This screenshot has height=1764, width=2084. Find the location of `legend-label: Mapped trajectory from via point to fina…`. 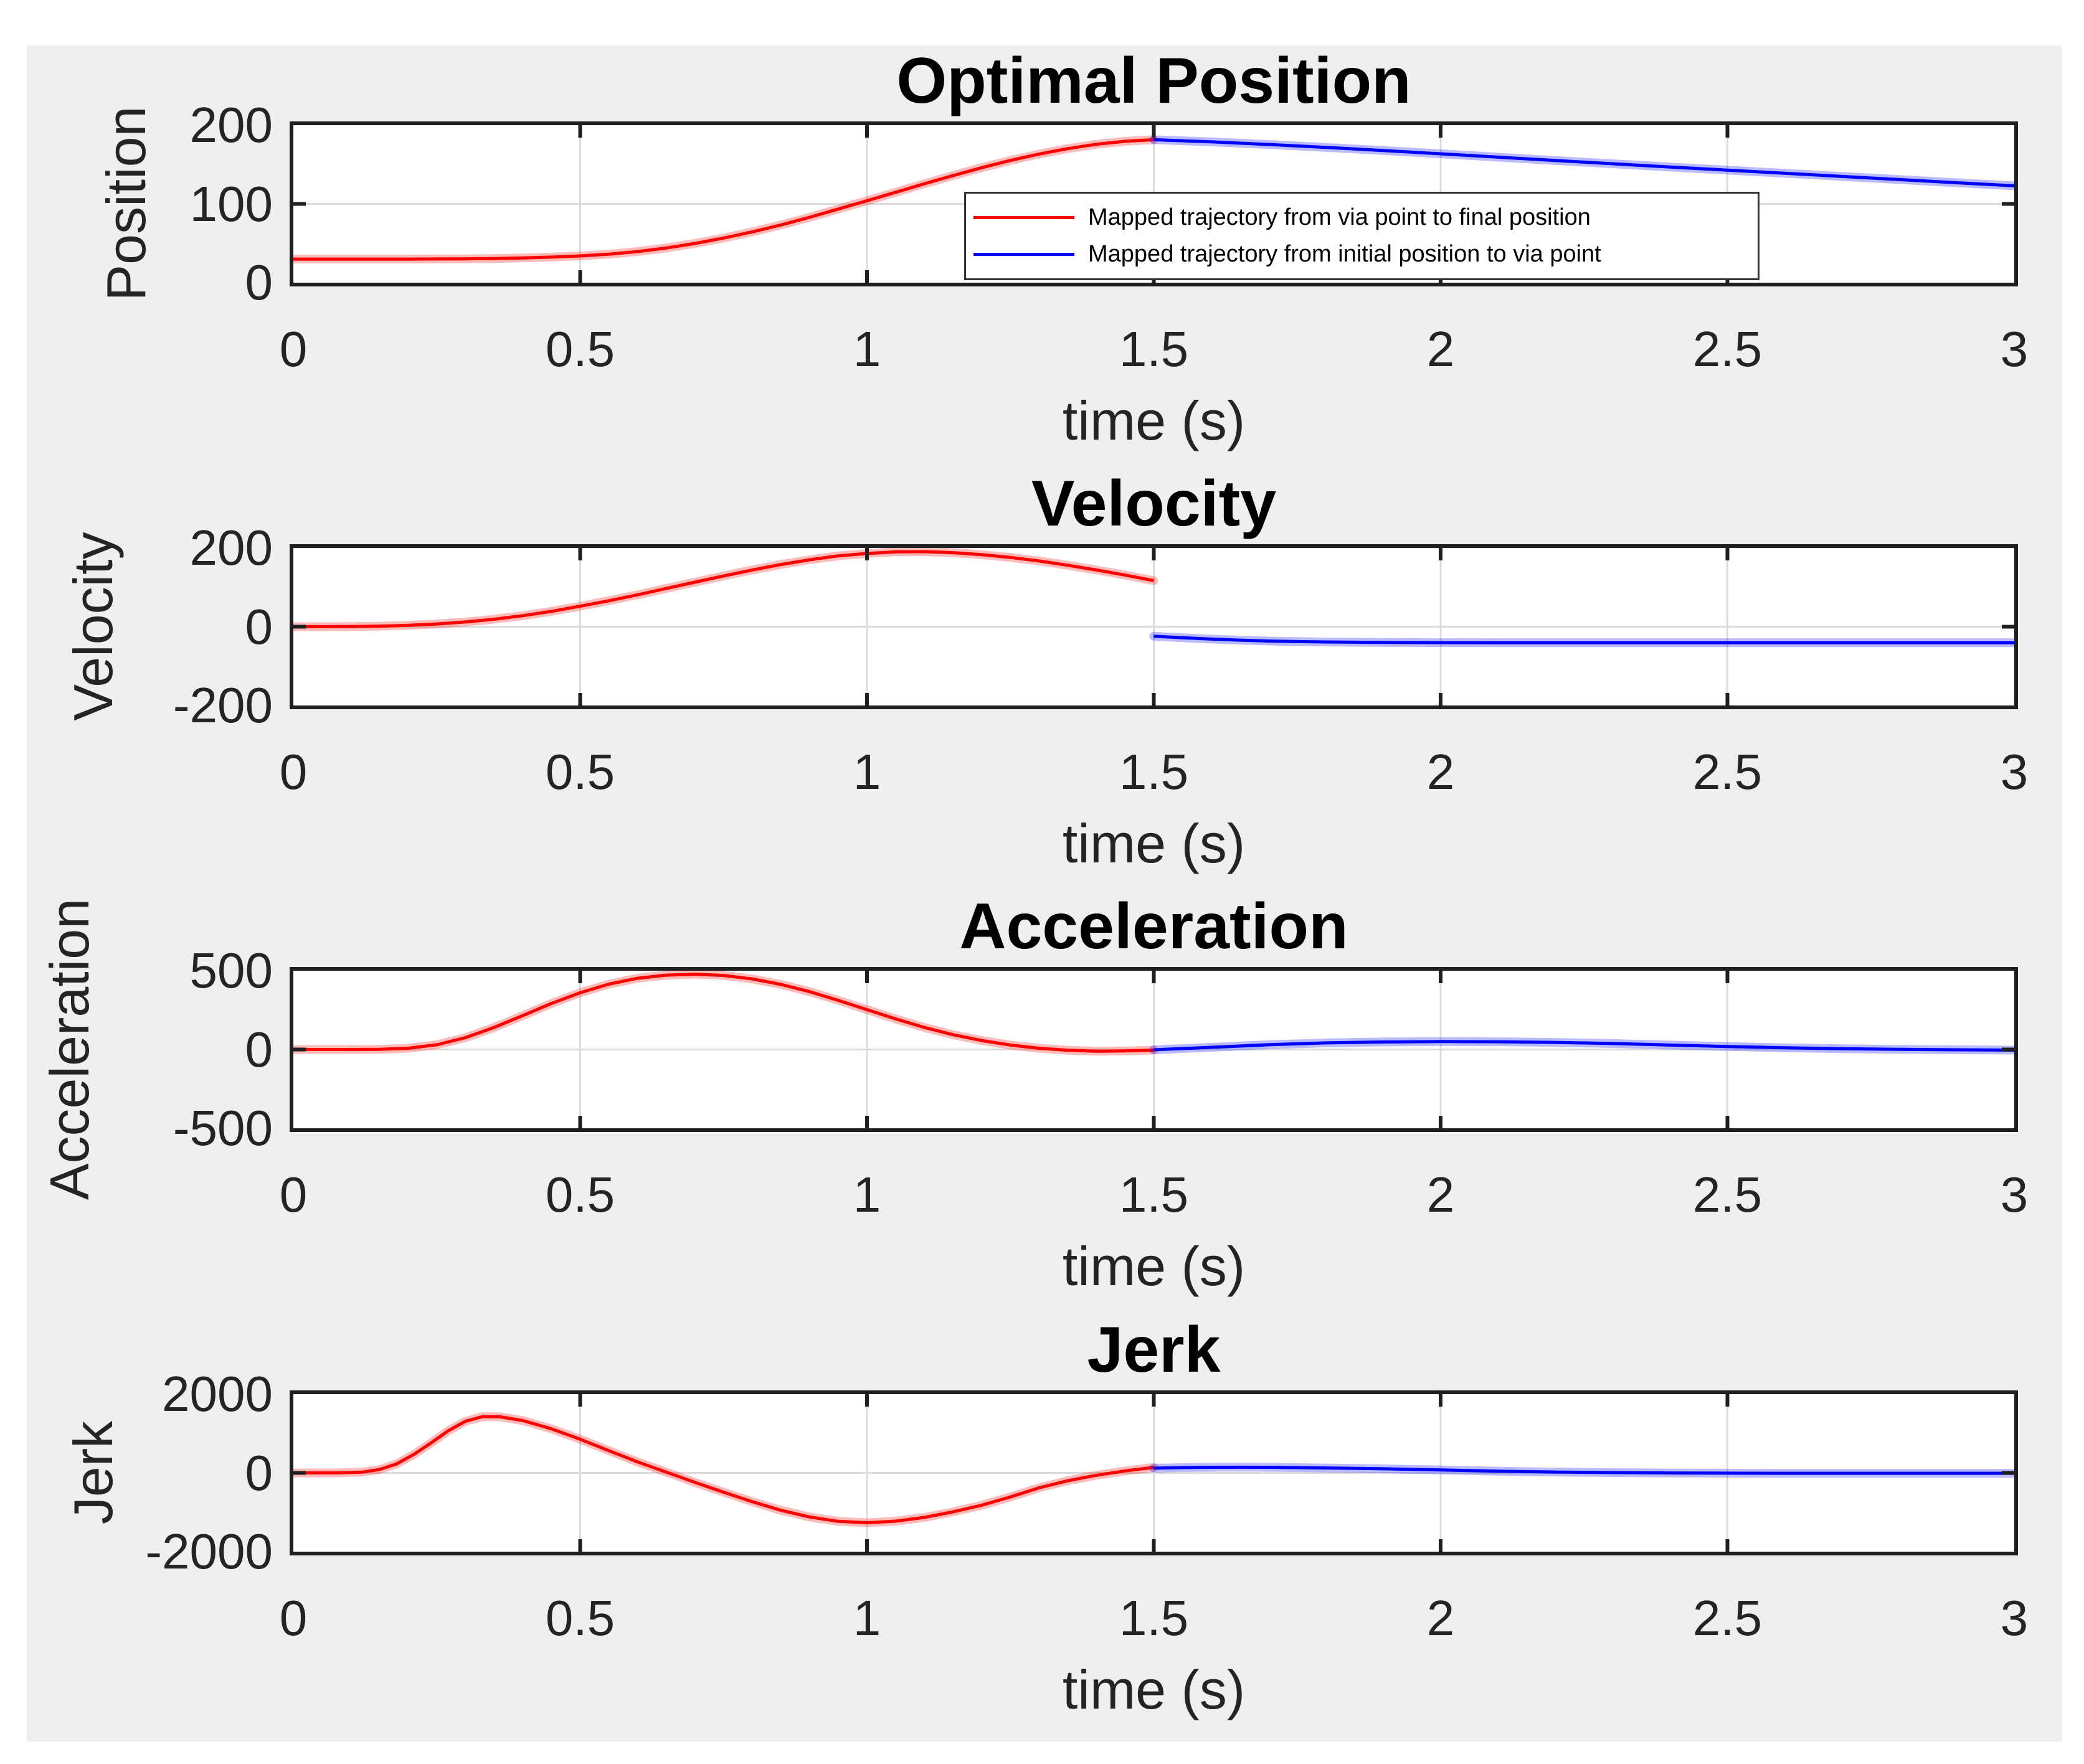

legend-label: Mapped trajectory from via point to fina… is located at coordinates (1339, 217).